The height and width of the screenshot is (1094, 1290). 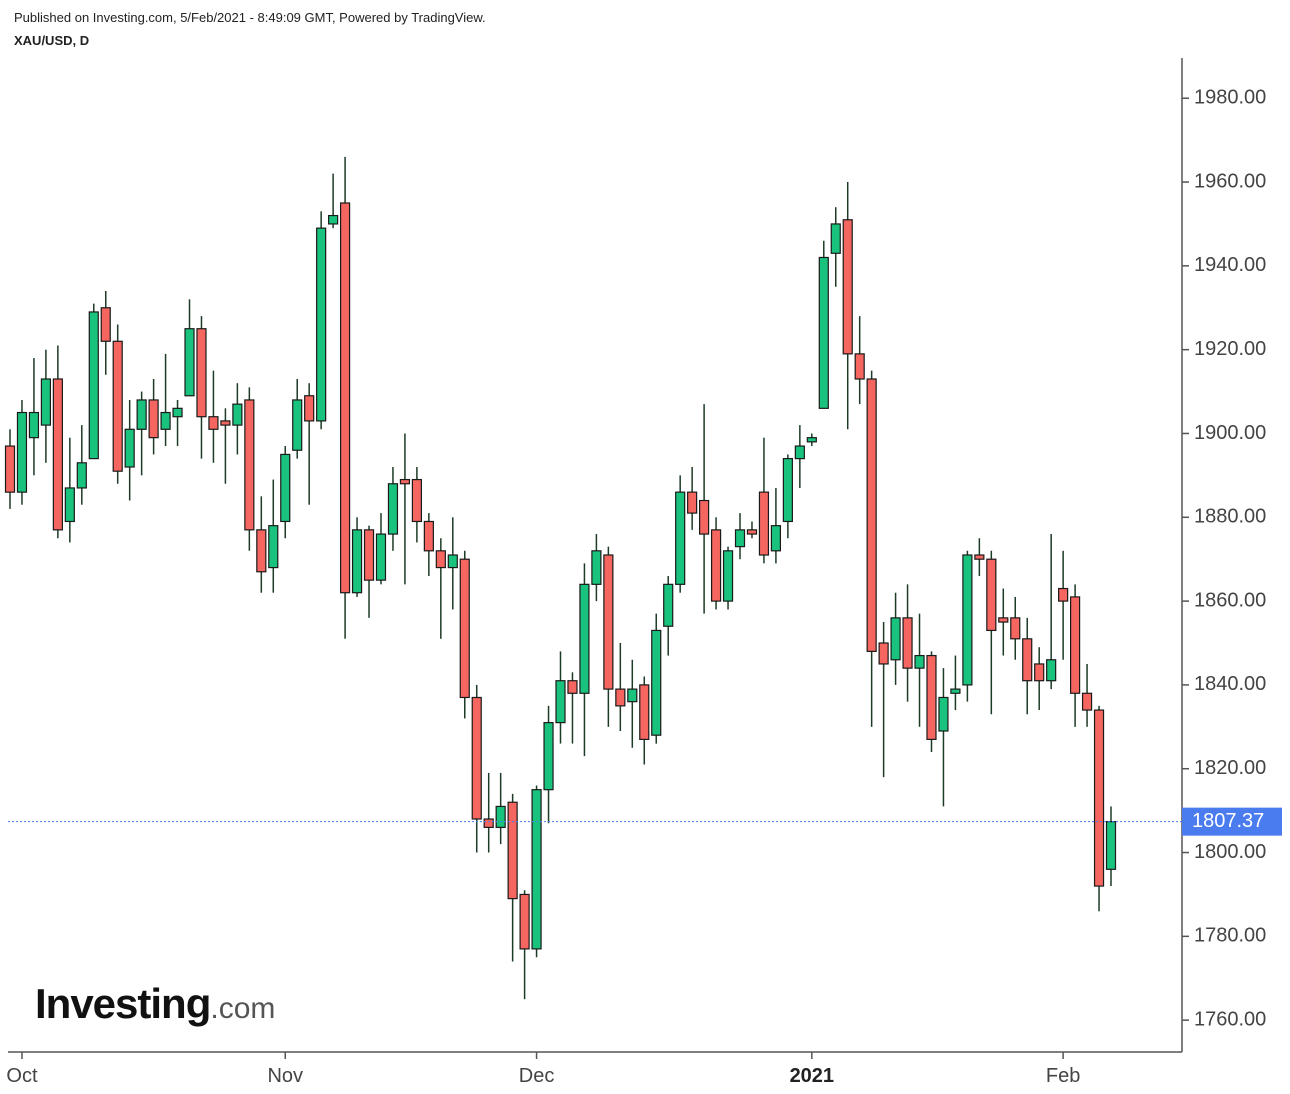 What do you see at coordinates (1230, 600) in the screenshot?
I see `y-tick-label: 1860.00` at bounding box center [1230, 600].